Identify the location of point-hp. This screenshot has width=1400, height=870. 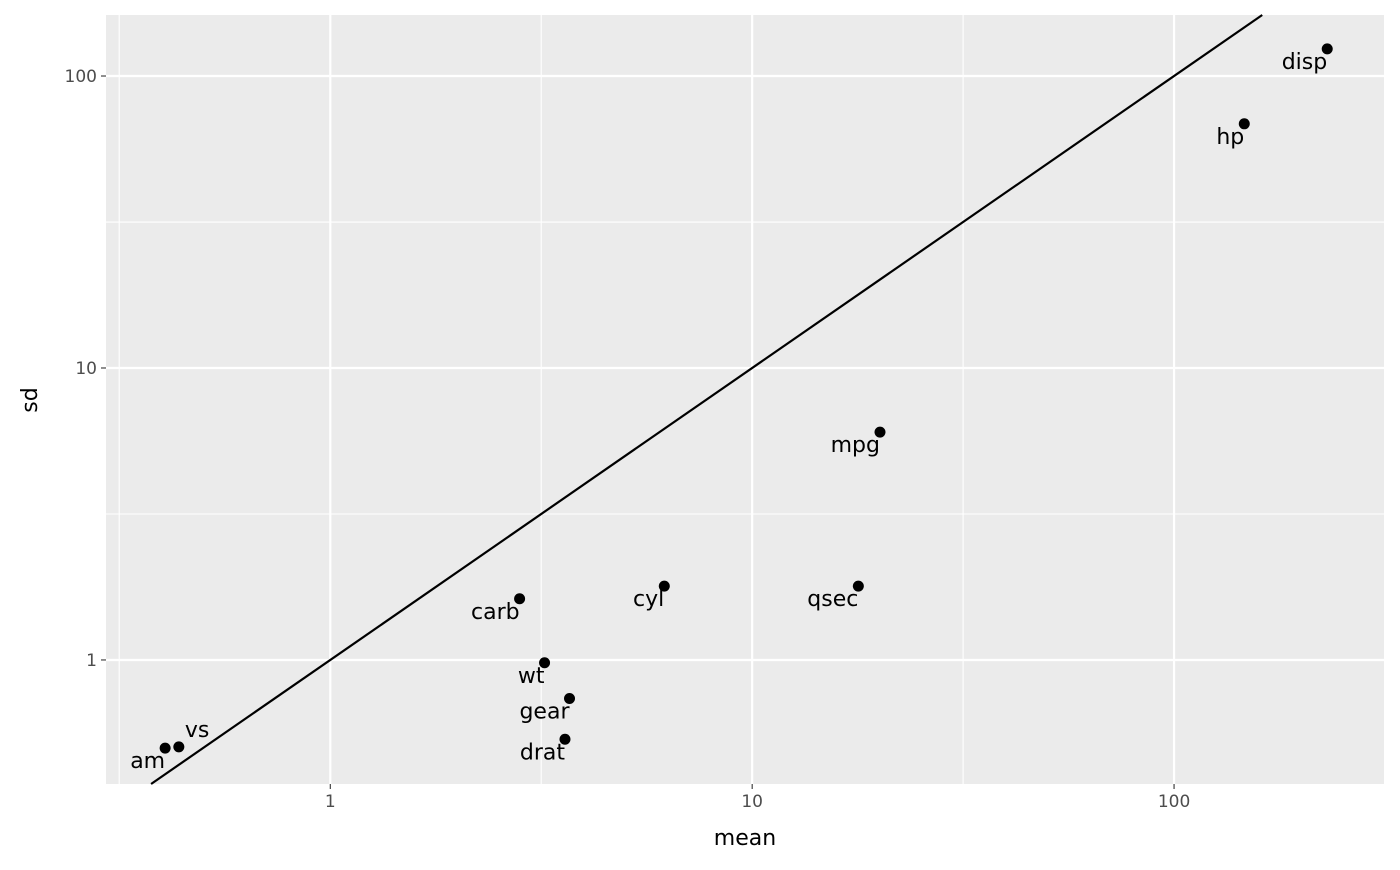
(1244, 124).